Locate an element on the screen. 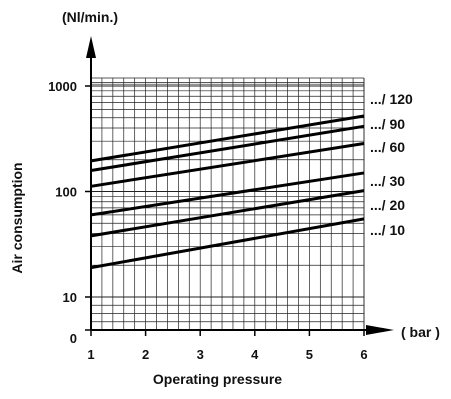 The height and width of the screenshot is (399, 451). y-tick-label: 100 is located at coordinates (66, 192).